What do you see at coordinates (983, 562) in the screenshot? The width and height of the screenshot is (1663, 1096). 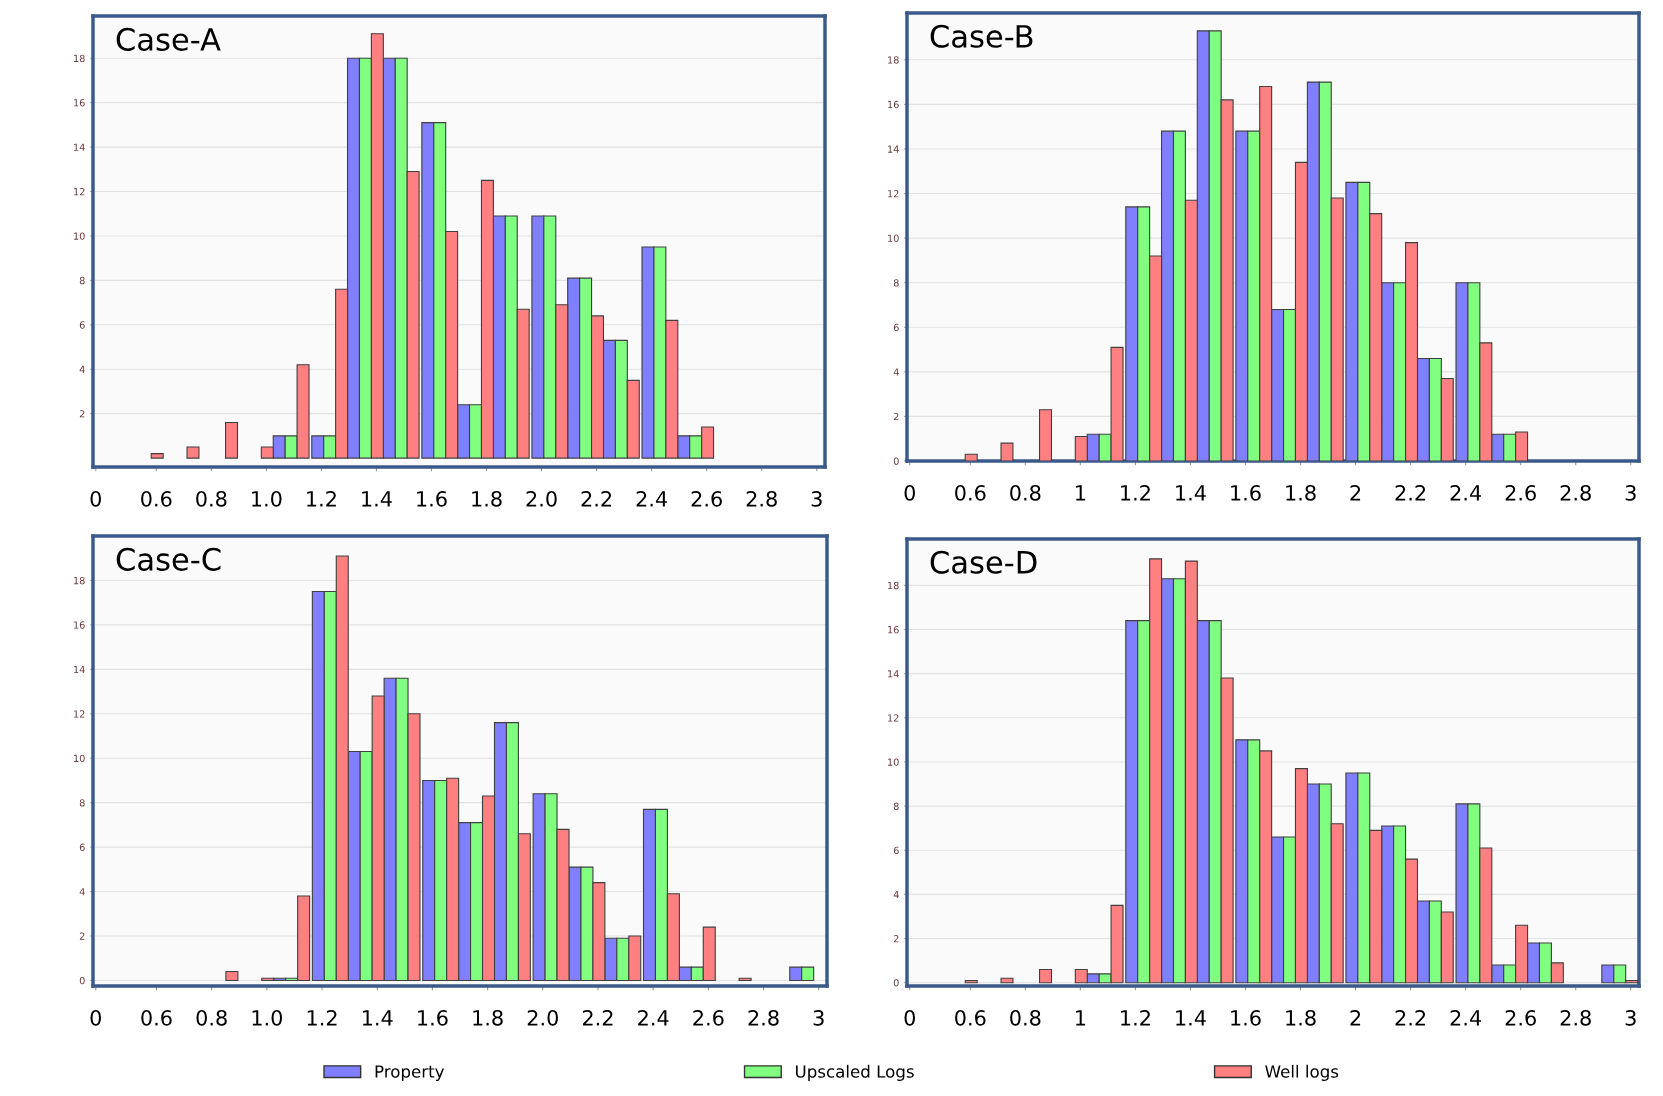 I see `chart-title: Case-D` at bounding box center [983, 562].